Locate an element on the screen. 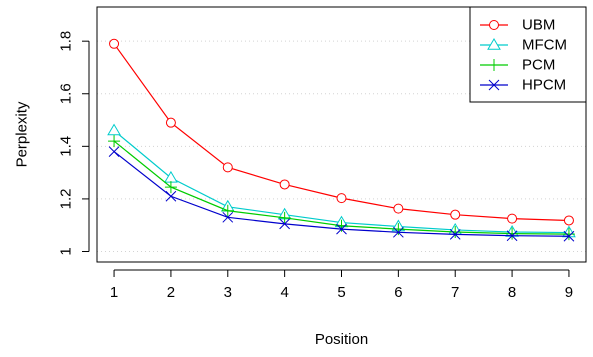  legend-item-pcm: PCM is located at coordinates (517, 65).